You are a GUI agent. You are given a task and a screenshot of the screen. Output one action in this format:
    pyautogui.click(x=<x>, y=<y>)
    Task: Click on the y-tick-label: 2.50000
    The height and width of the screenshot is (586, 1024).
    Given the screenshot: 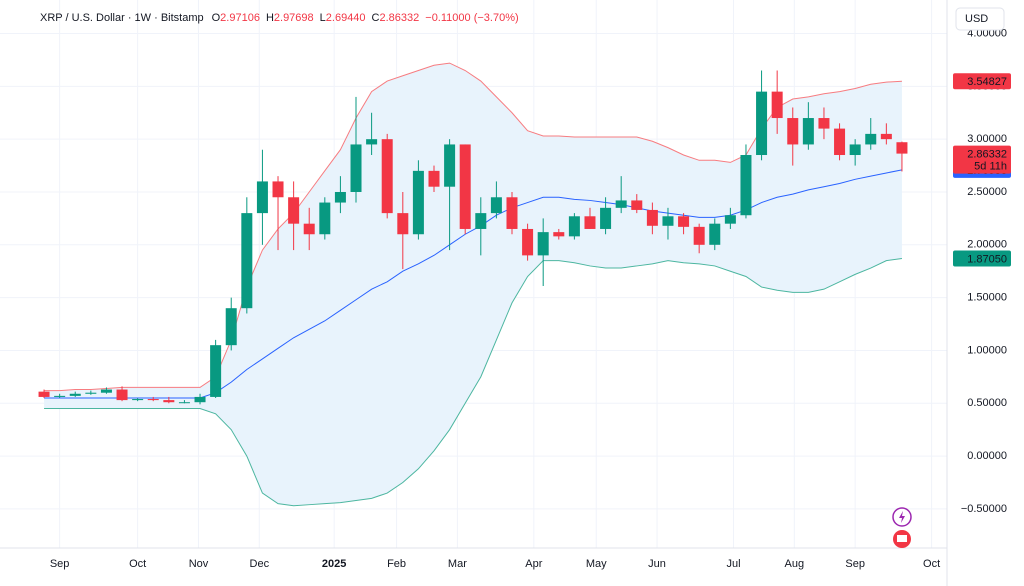 What is the action you would take?
    pyautogui.click(x=987, y=192)
    